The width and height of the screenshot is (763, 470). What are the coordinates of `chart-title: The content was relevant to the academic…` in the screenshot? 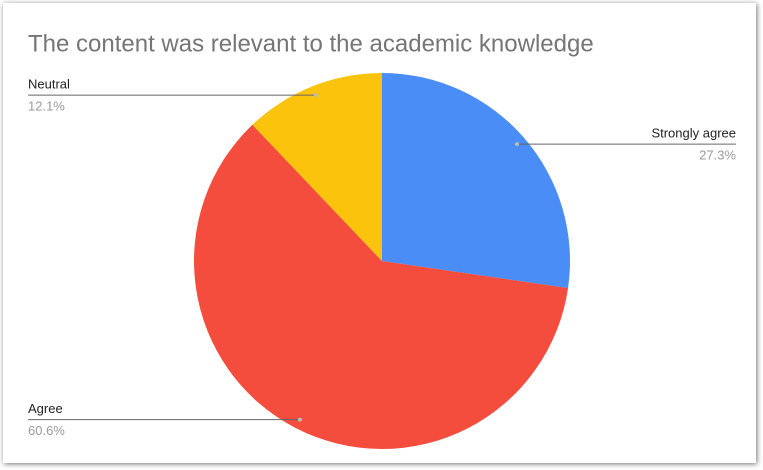 It's located at (311, 43).